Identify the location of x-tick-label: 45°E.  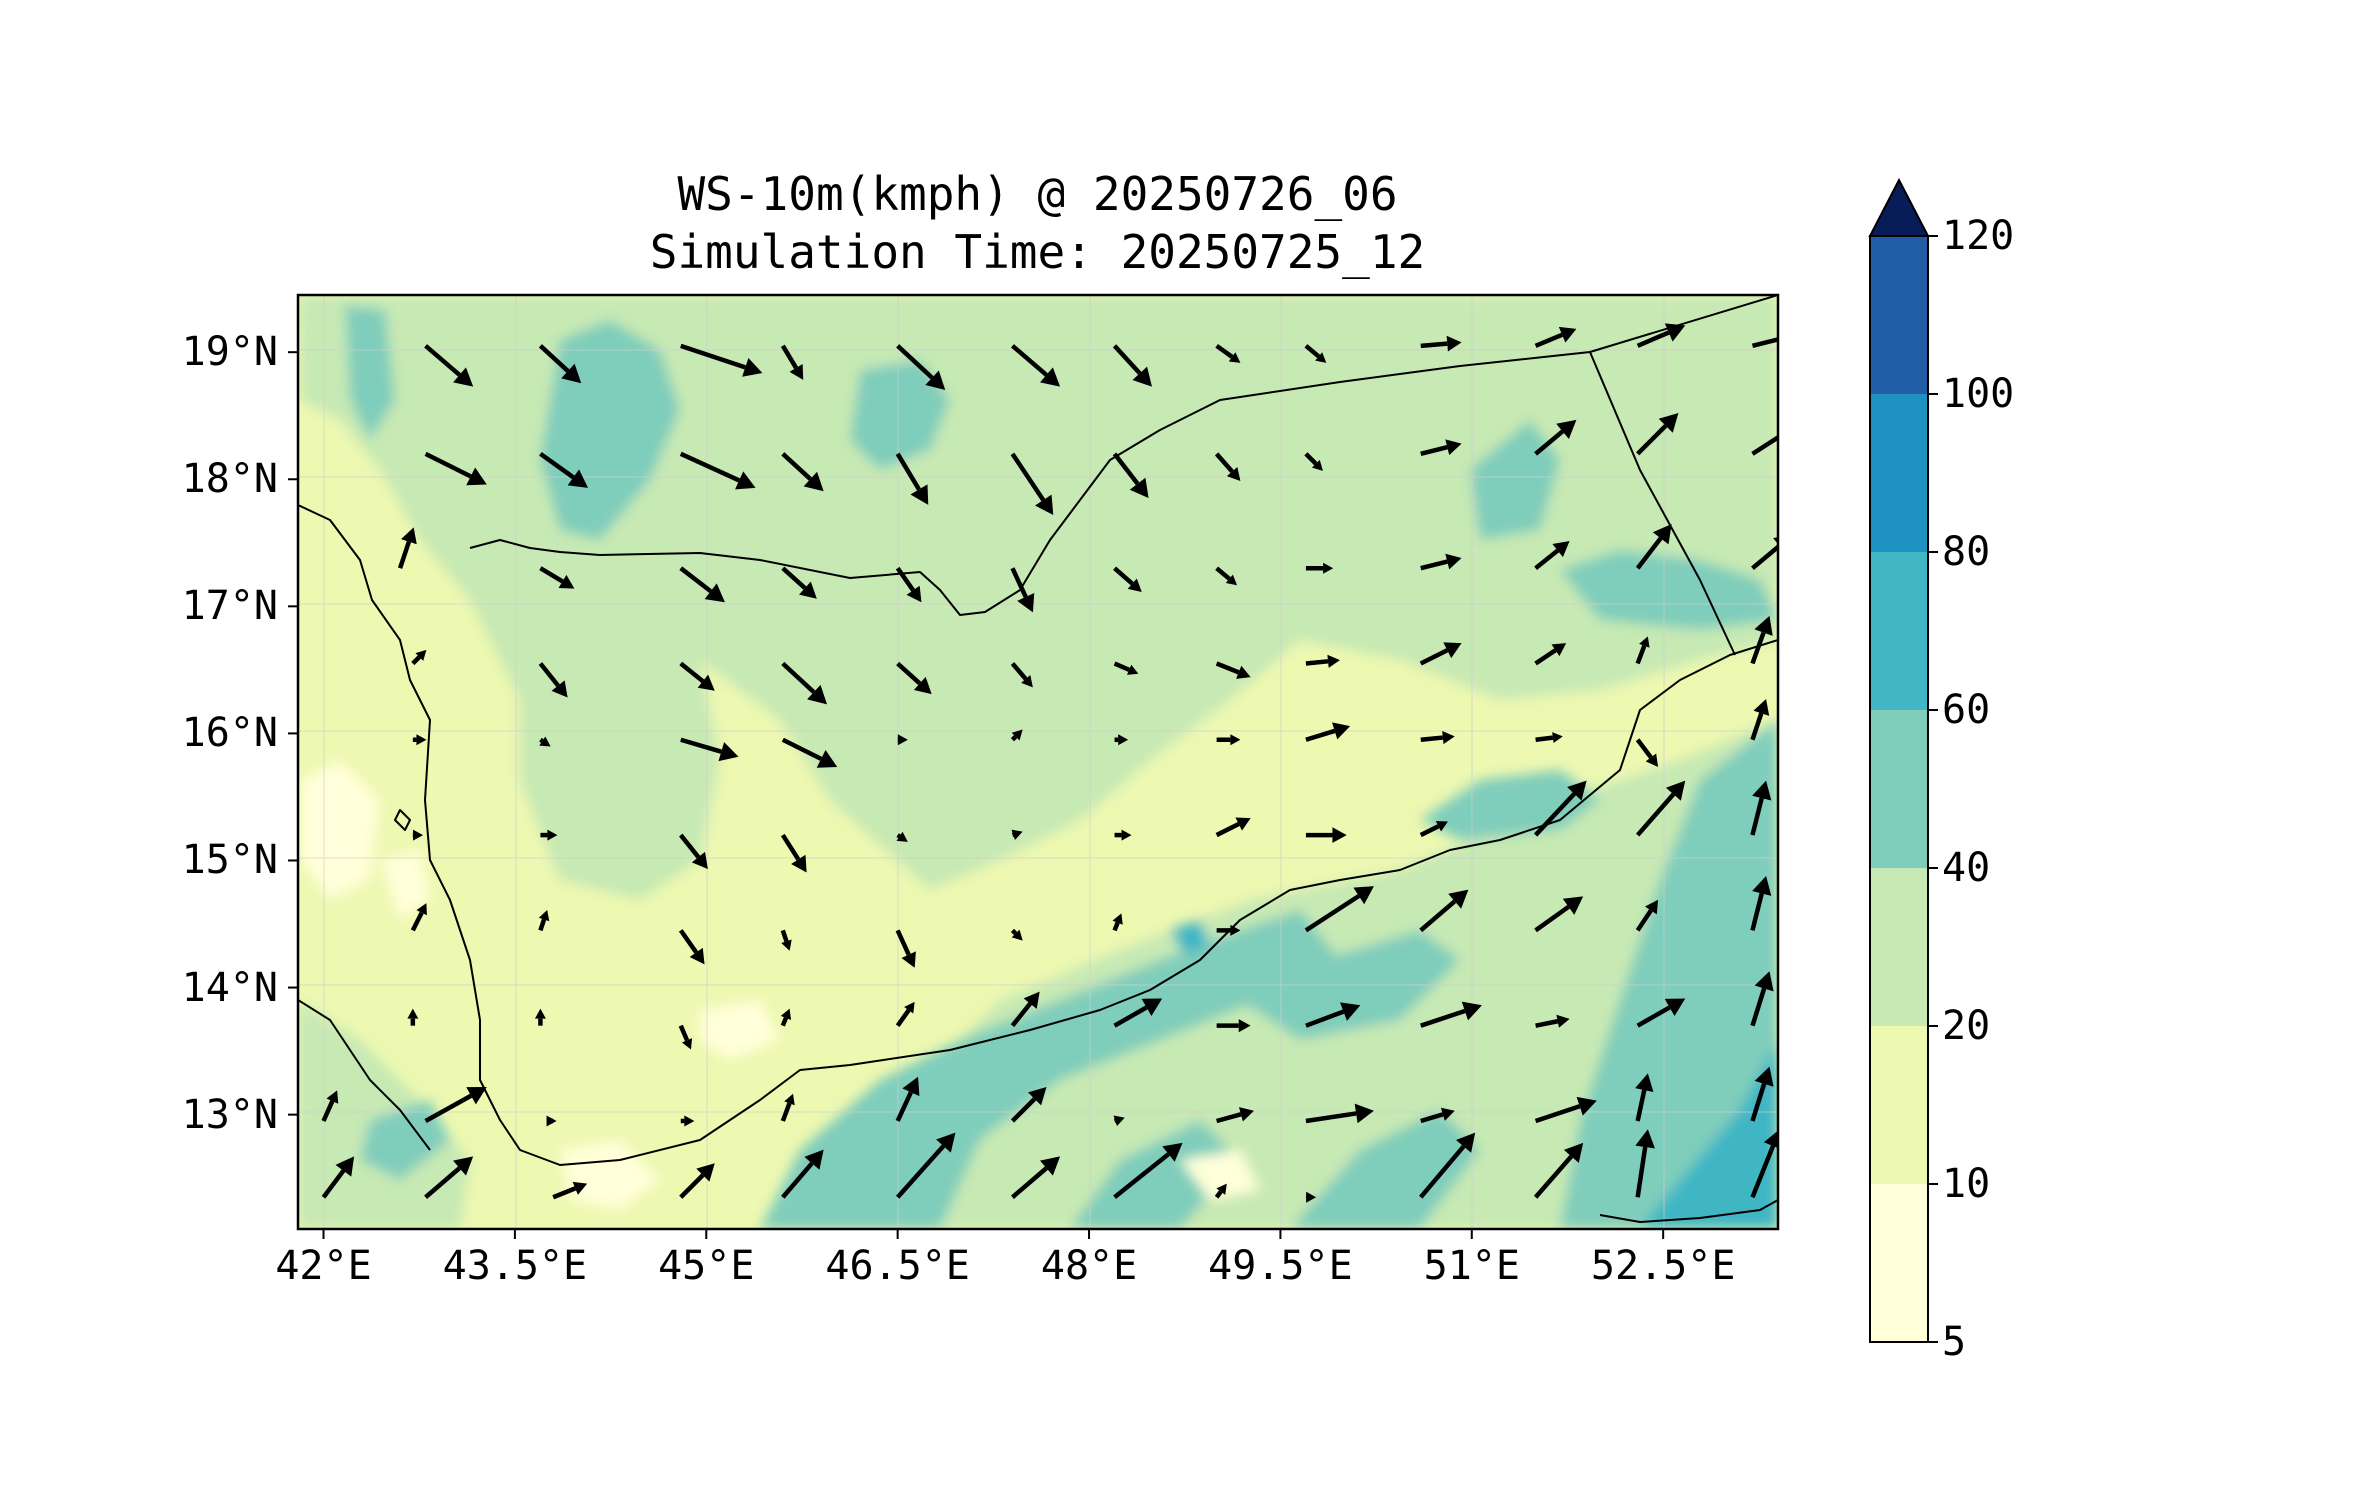
(706, 1266).